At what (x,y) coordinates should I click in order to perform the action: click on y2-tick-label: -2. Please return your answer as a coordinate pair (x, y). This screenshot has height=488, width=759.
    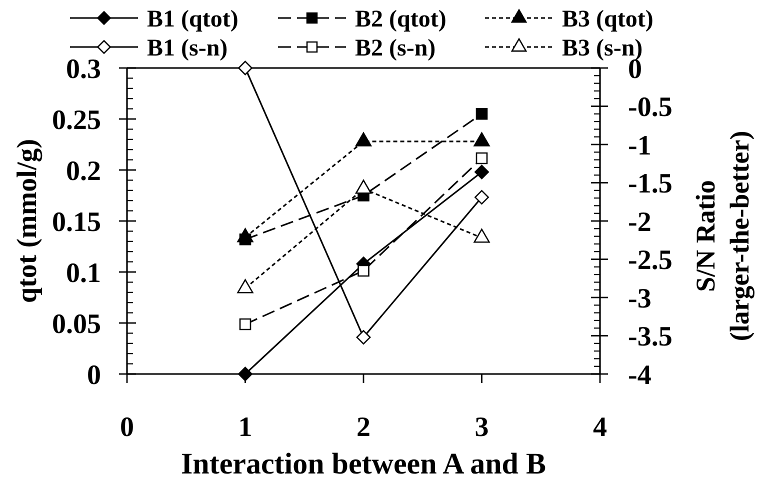
    Looking at the image, I should click on (640, 222).